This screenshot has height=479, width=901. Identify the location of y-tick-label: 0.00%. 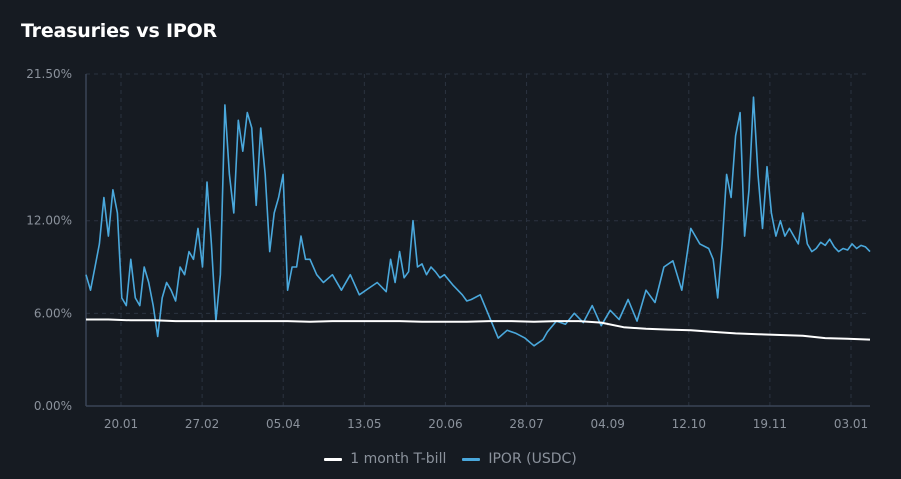
(53, 406).